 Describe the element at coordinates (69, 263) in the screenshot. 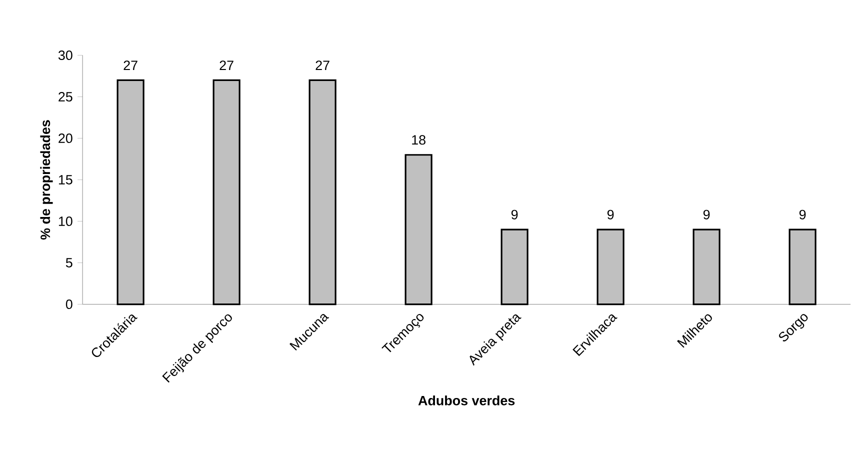

I see `y-tick-label: 5` at that location.